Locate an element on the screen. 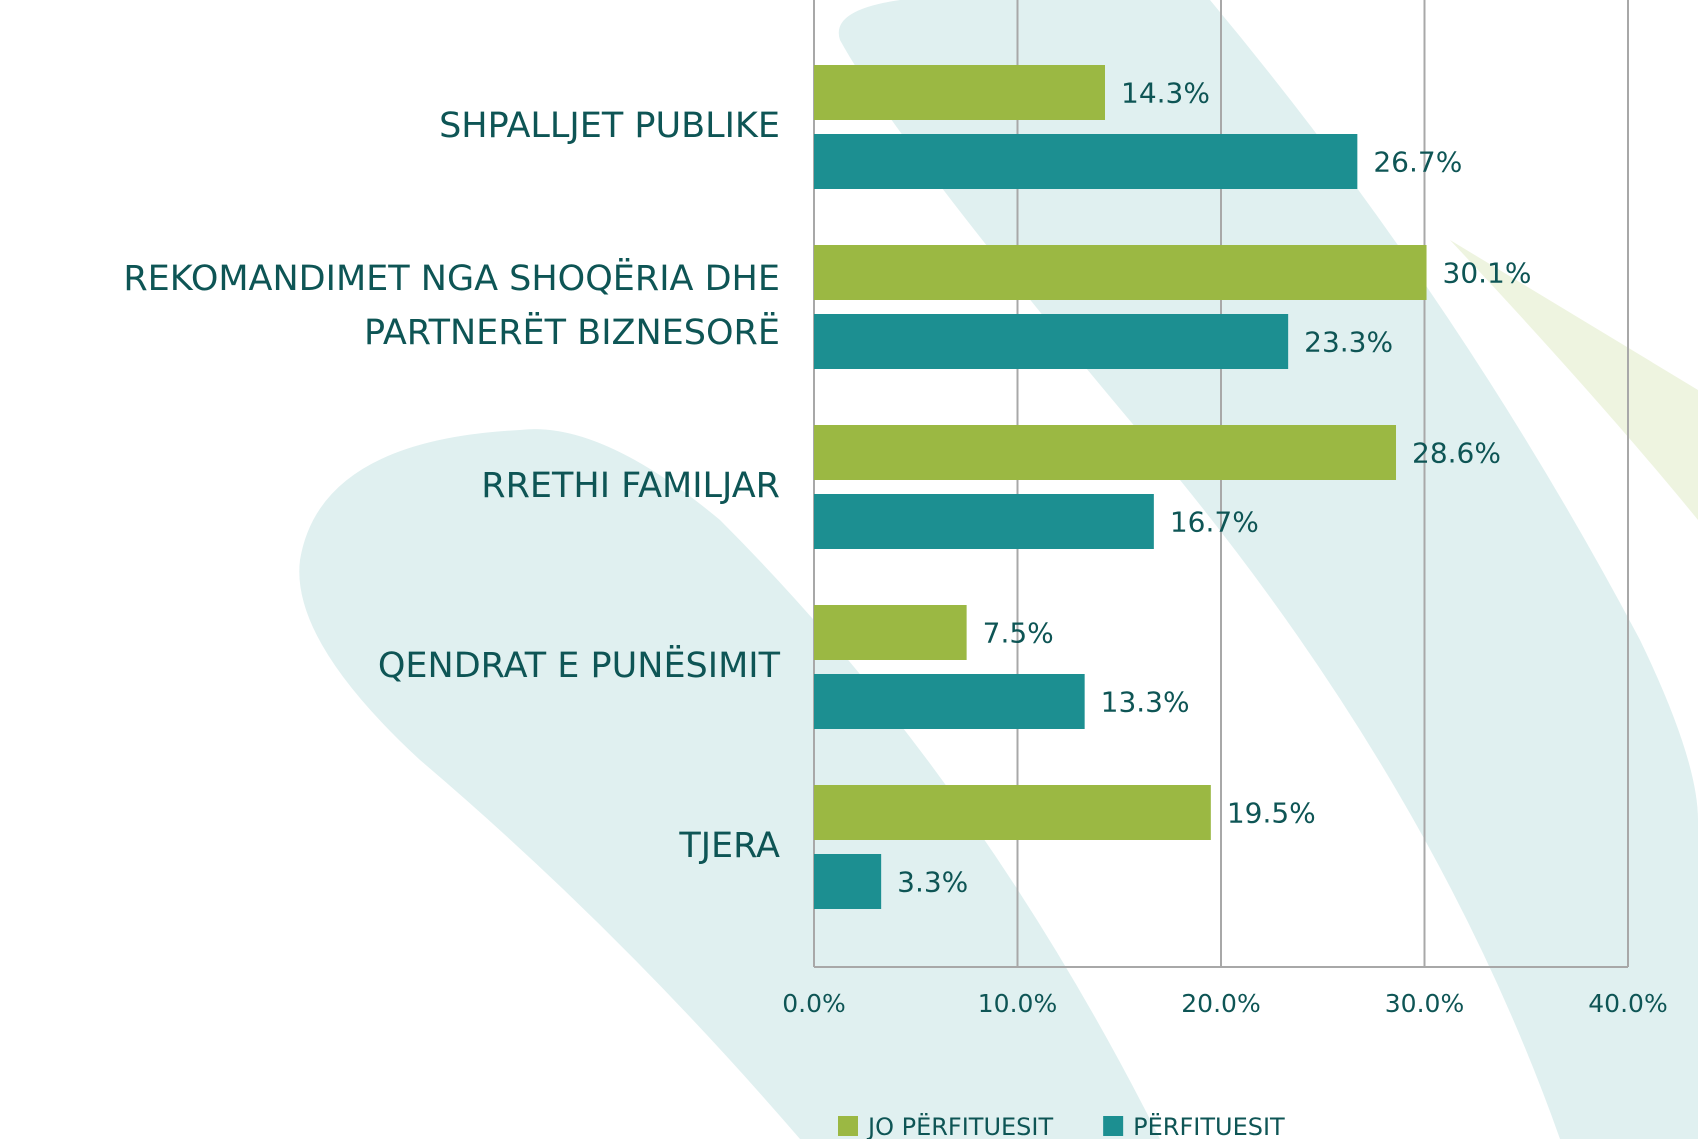 The width and height of the screenshot is (1698, 1139). x-tick-label: 40.0% is located at coordinates (1627, 1003).